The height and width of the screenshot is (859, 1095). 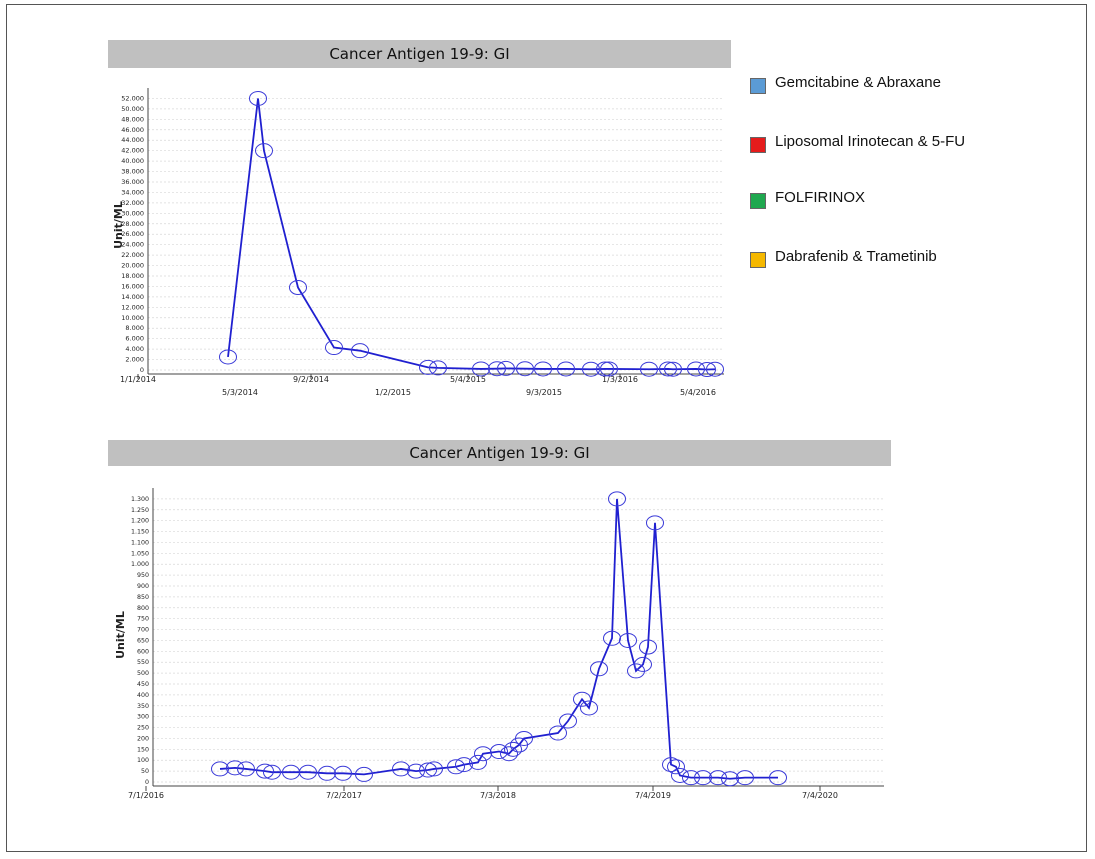 I want to click on y-tick-label: 250, so click(x=143, y=728).